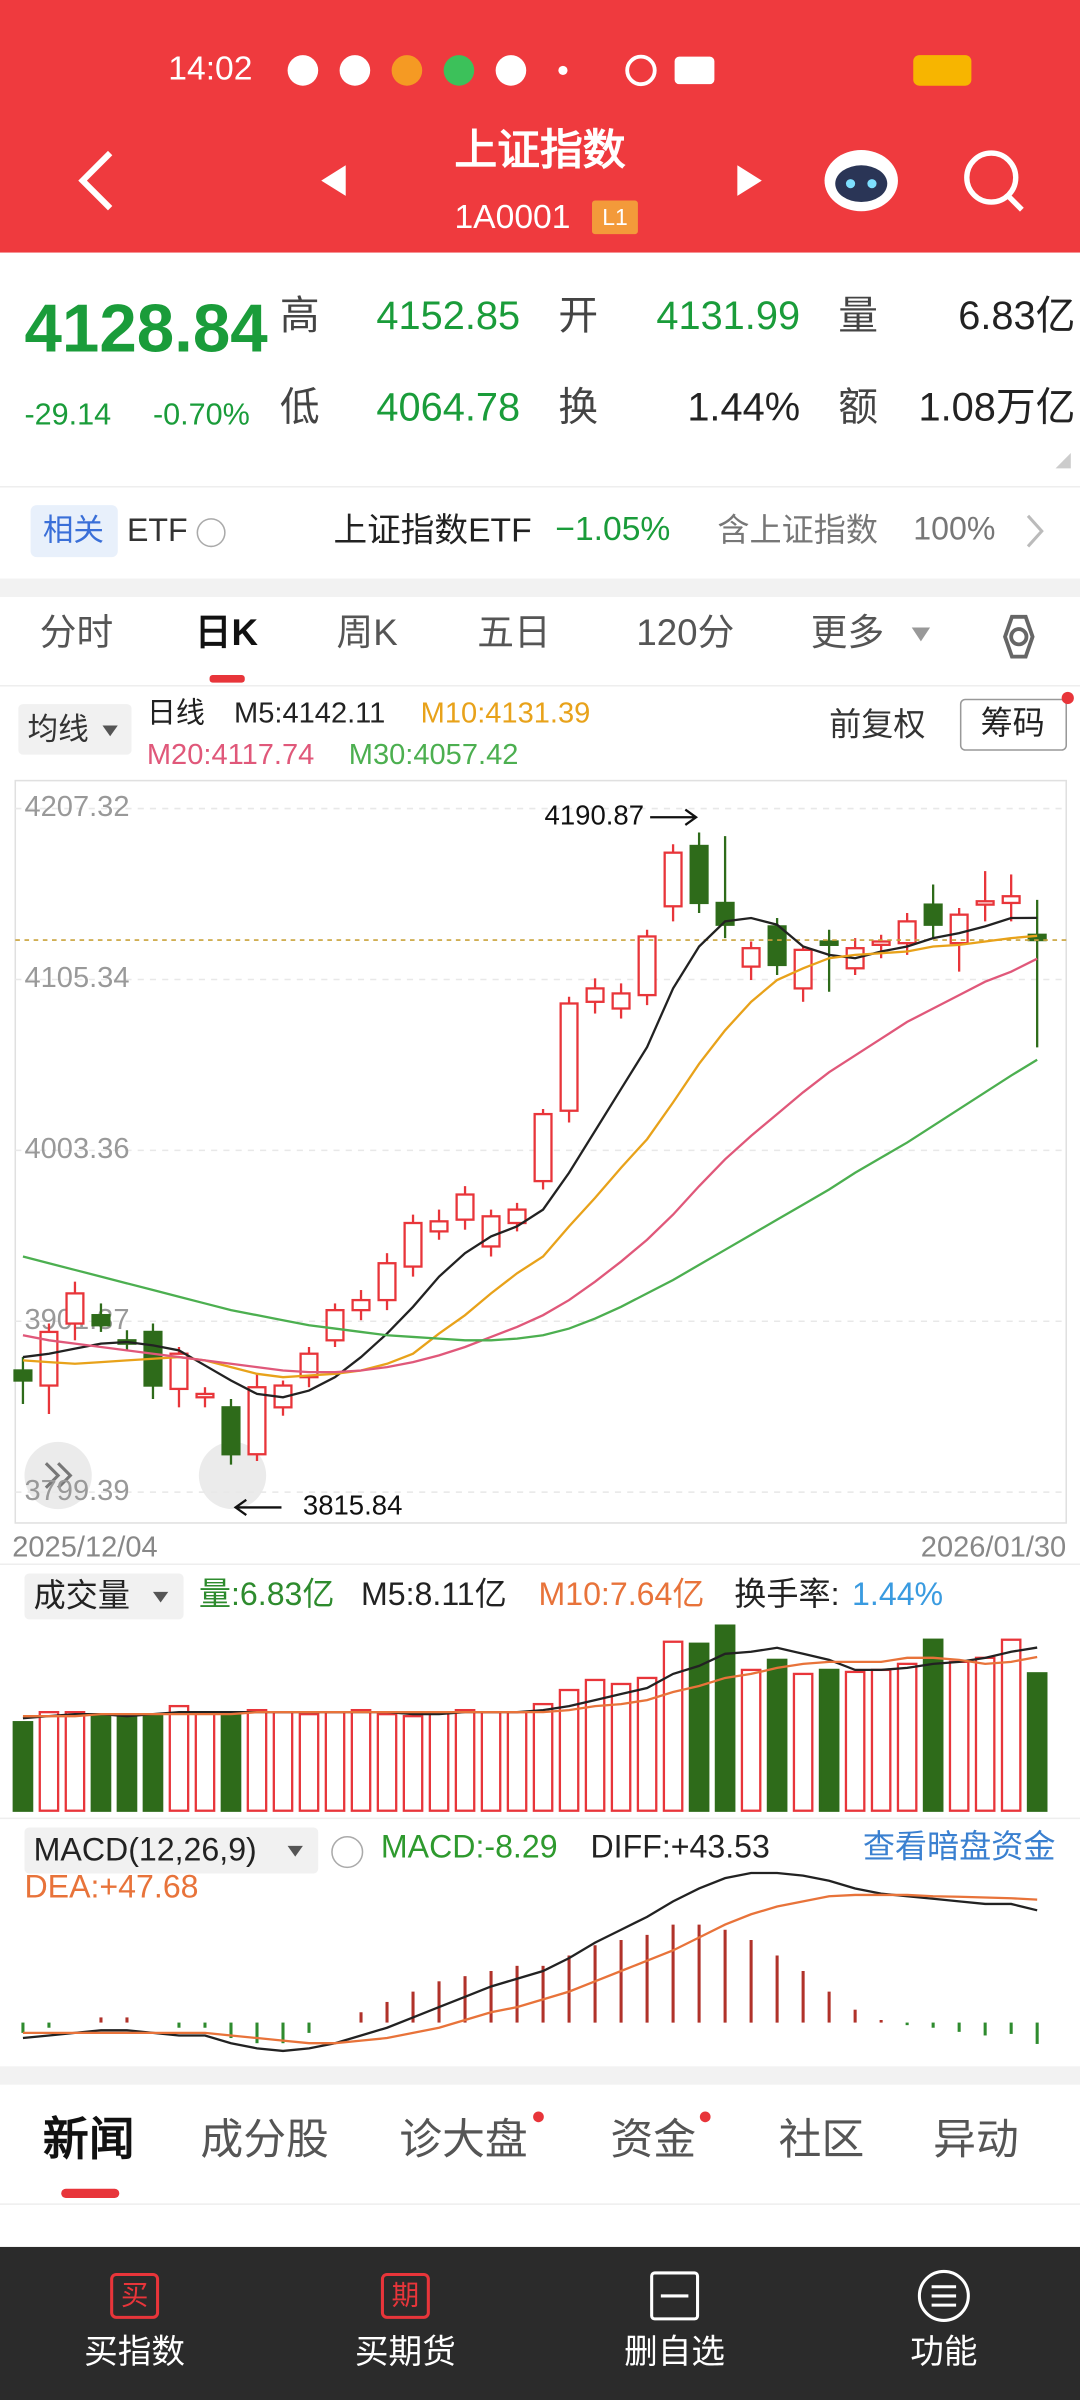 This screenshot has height=2400, width=1080. Describe the element at coordinates (145, 1850) in the screenshot. I see `macd-title: MACD(12,26,9)` at that location.